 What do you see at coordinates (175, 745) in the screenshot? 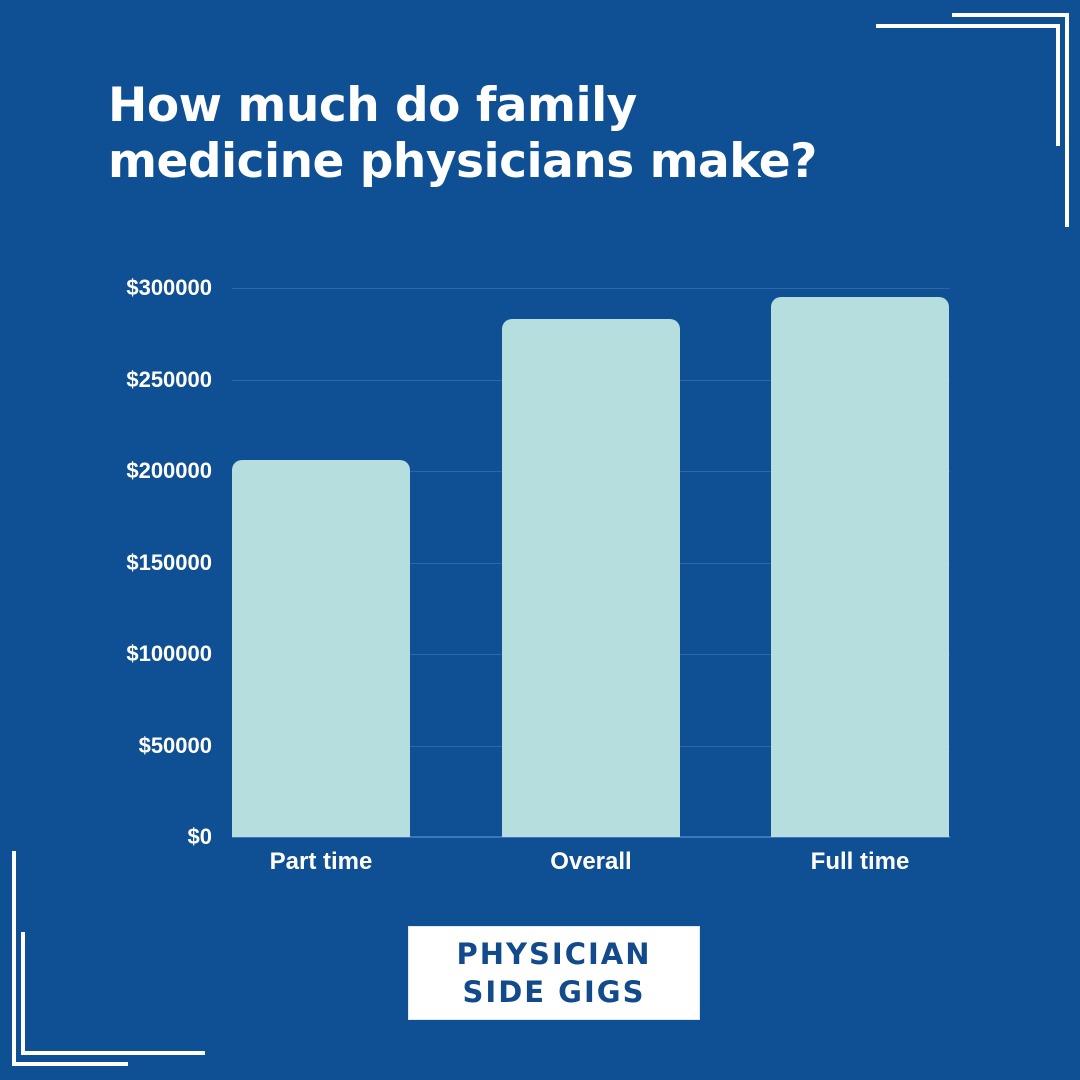
I see `y-axis-tick-label: $50000` at bounding box center [175, 745].